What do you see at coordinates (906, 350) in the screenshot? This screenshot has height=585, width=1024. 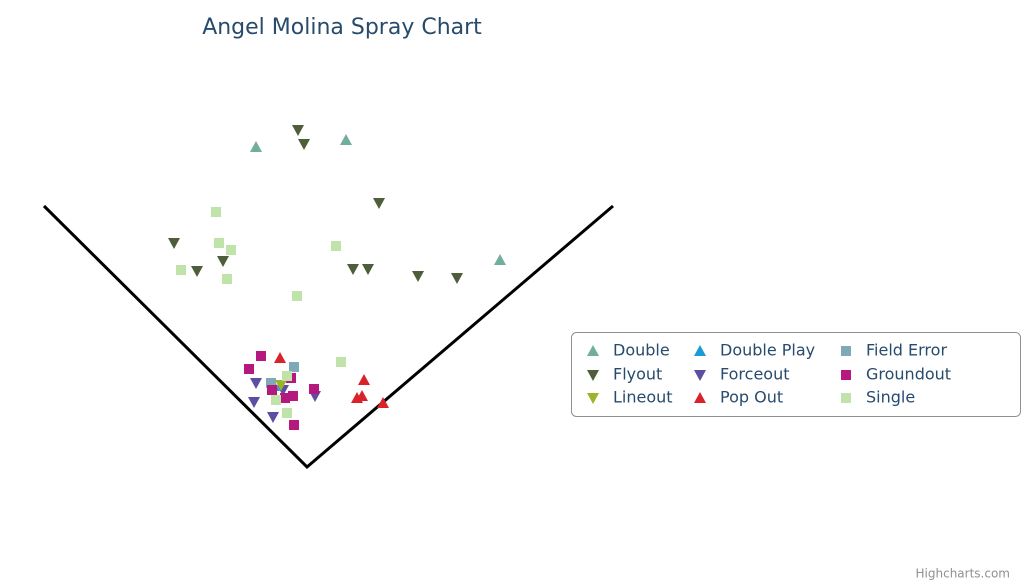 I see `legend-label: Field Error` at bounding box center [906, 350].